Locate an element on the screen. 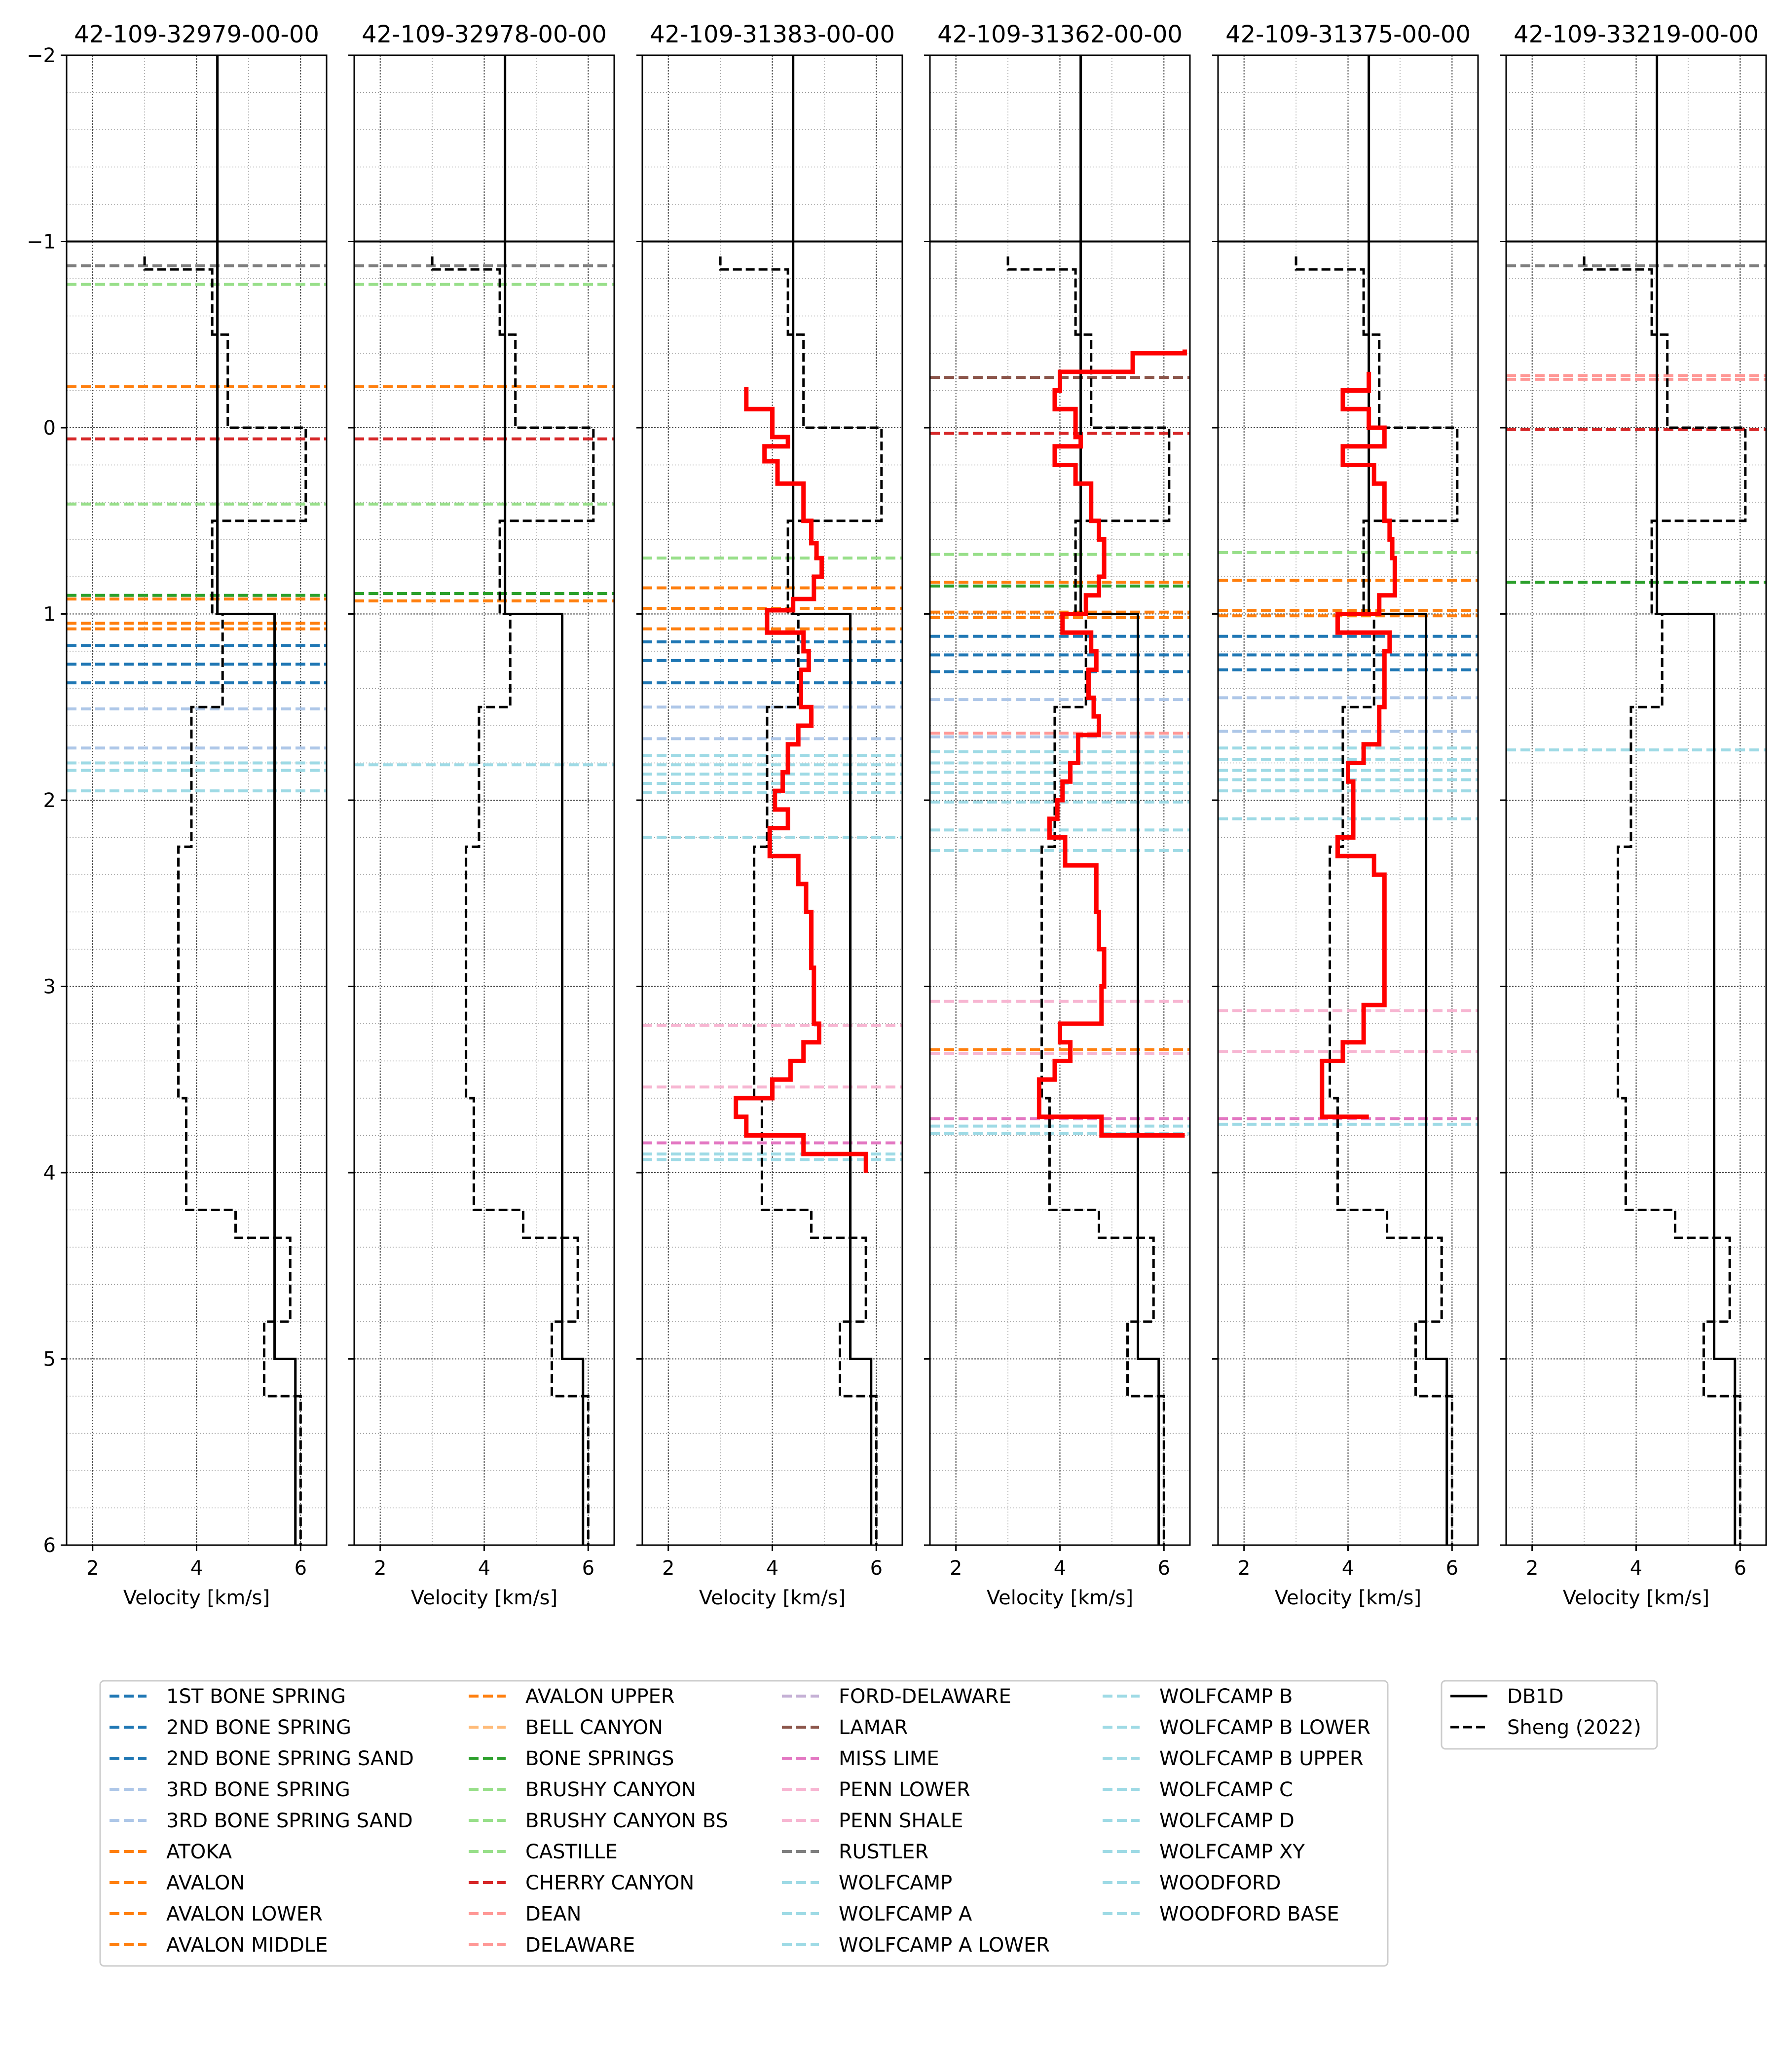 The height and width of the screenshot is (2072, 1776). legend-label: DEAN is located at coordinates (553, 1914).